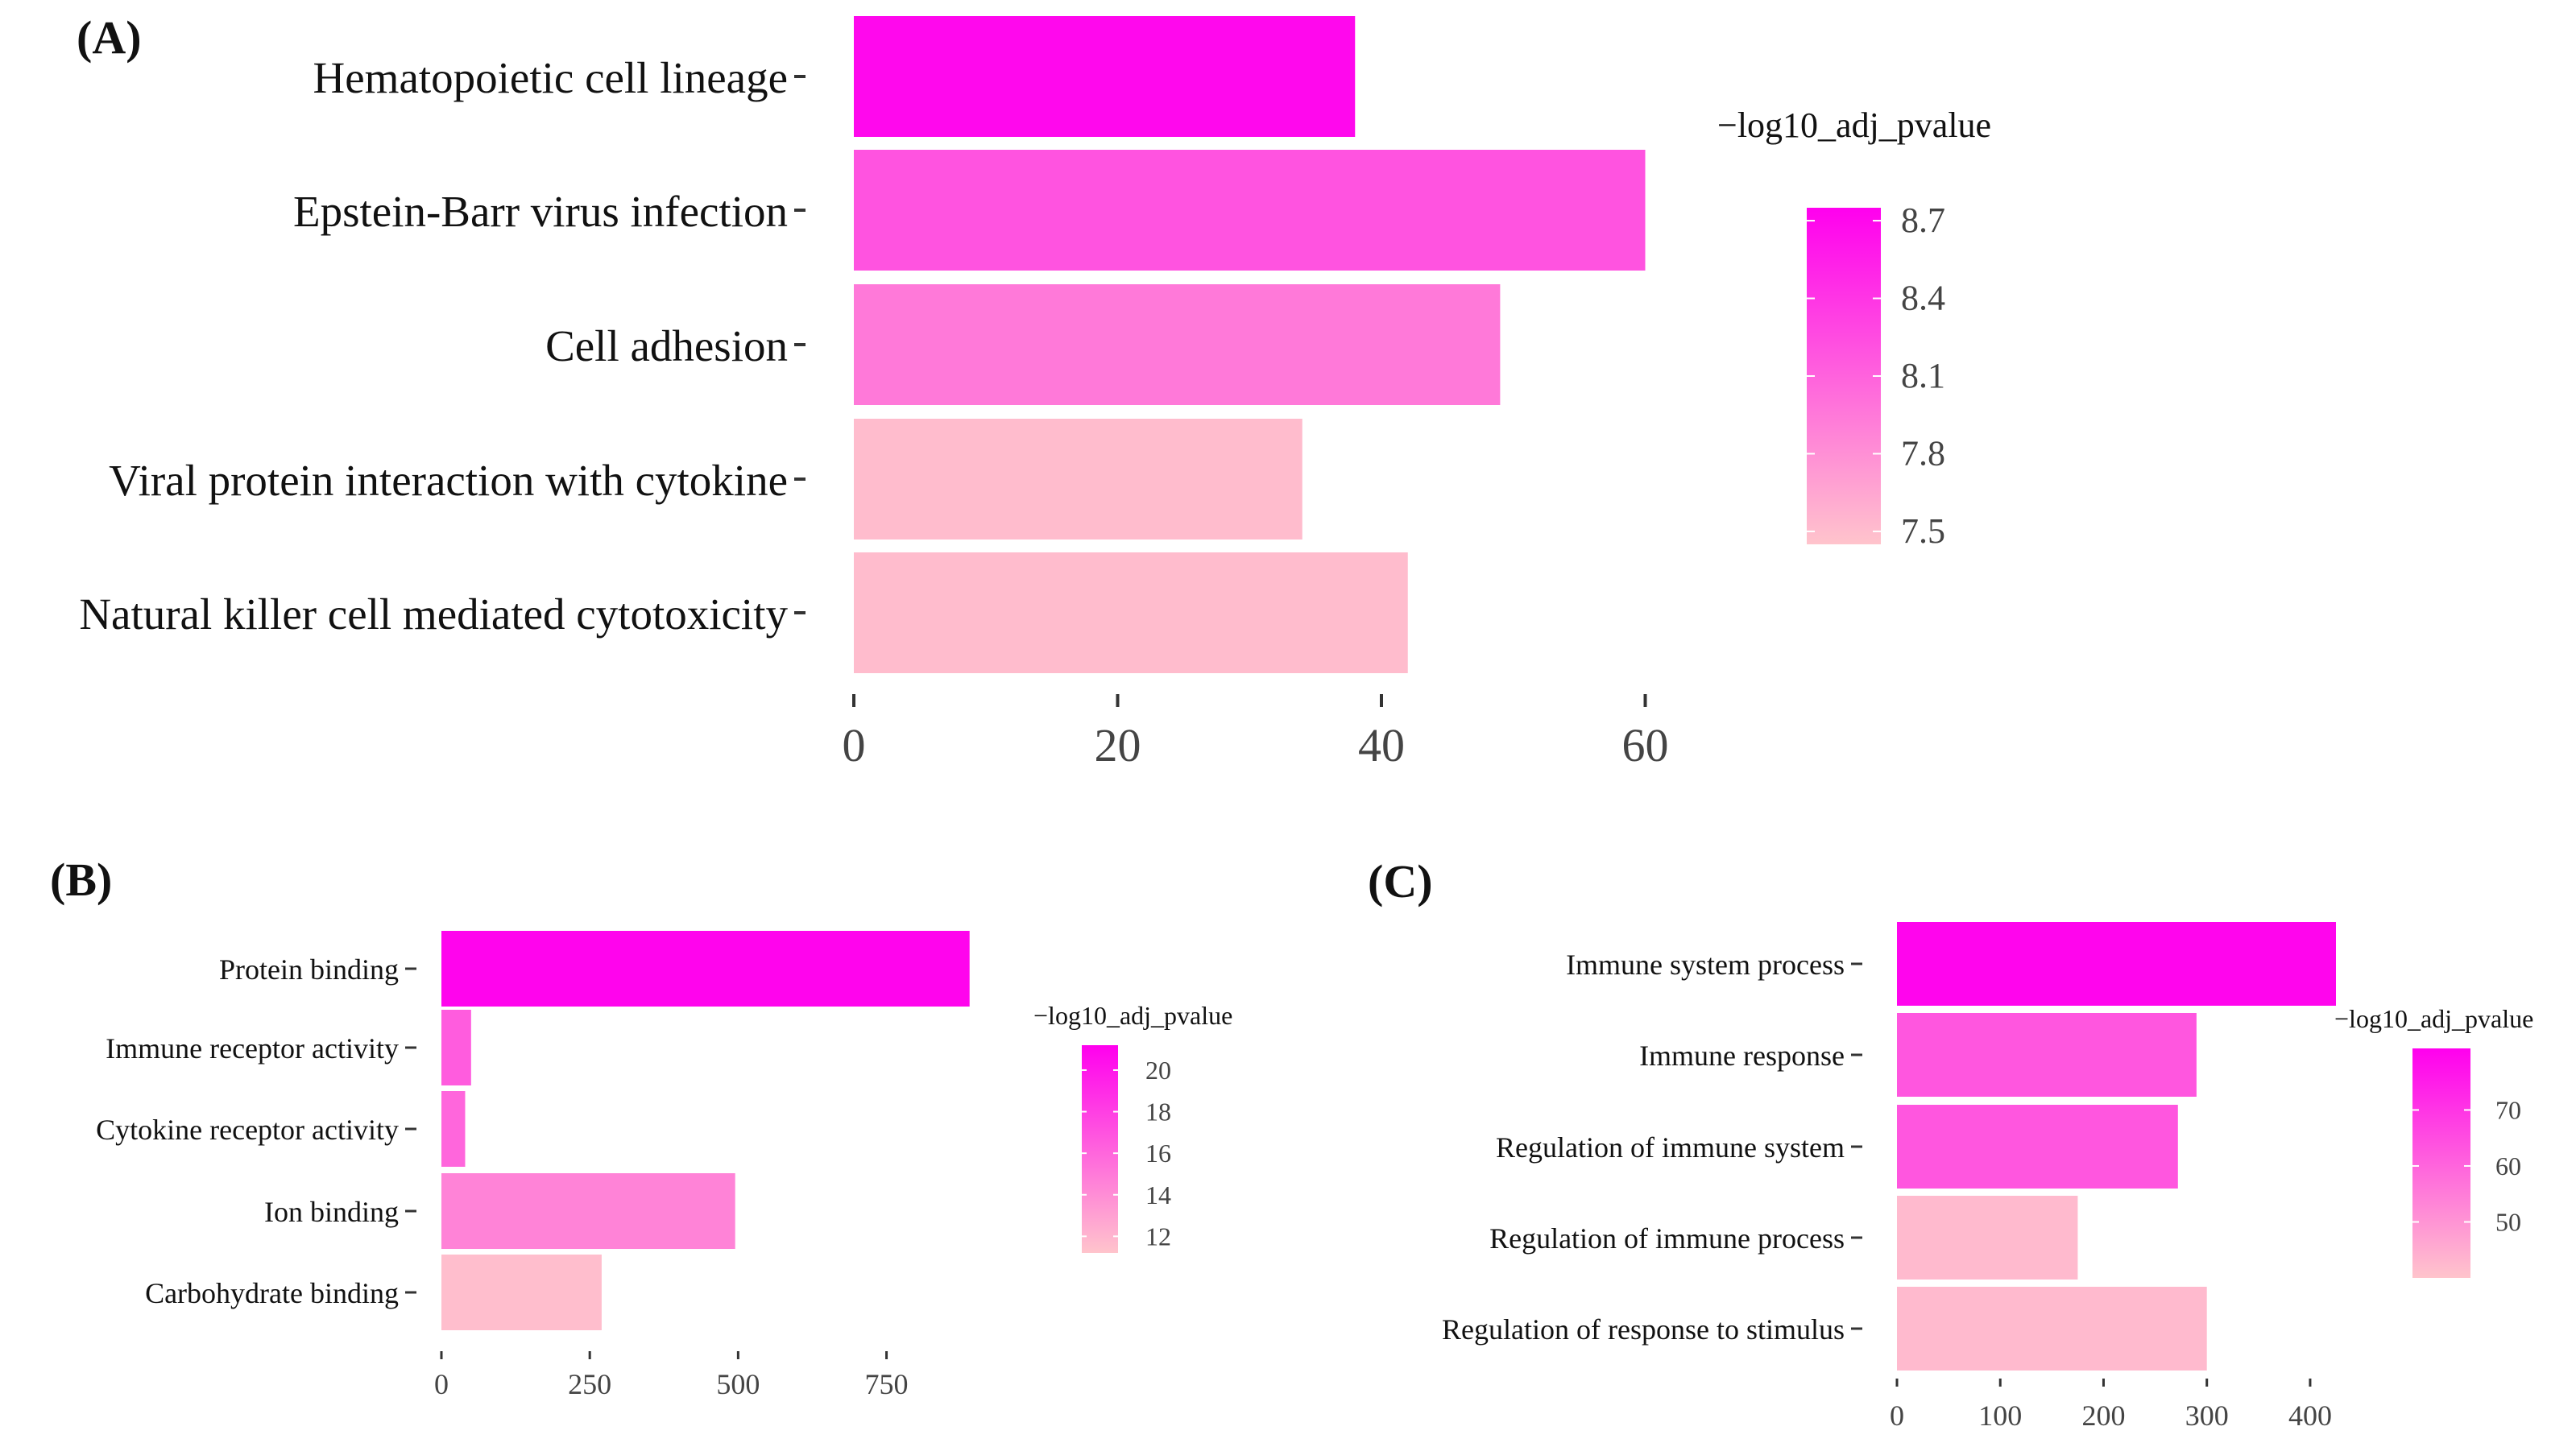 The image size is (2576, 1447). What do you see at coordinates (1670, 1147) in the screenshot?
I see `panel-c-category-label: Regulation of immune system` at bounding box center [1670, 1147].